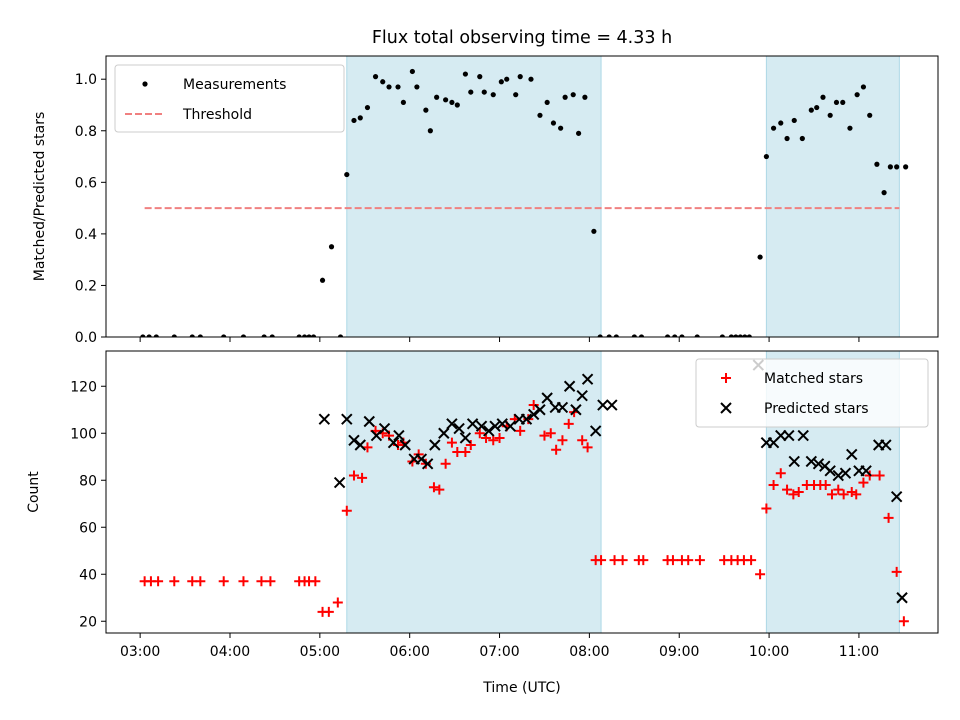 The height and width of the screenshot is (720, 960). Describe the element at coordinates (86, 80) in the screenshot. I see `y-tick-label: 1.0` at that location.